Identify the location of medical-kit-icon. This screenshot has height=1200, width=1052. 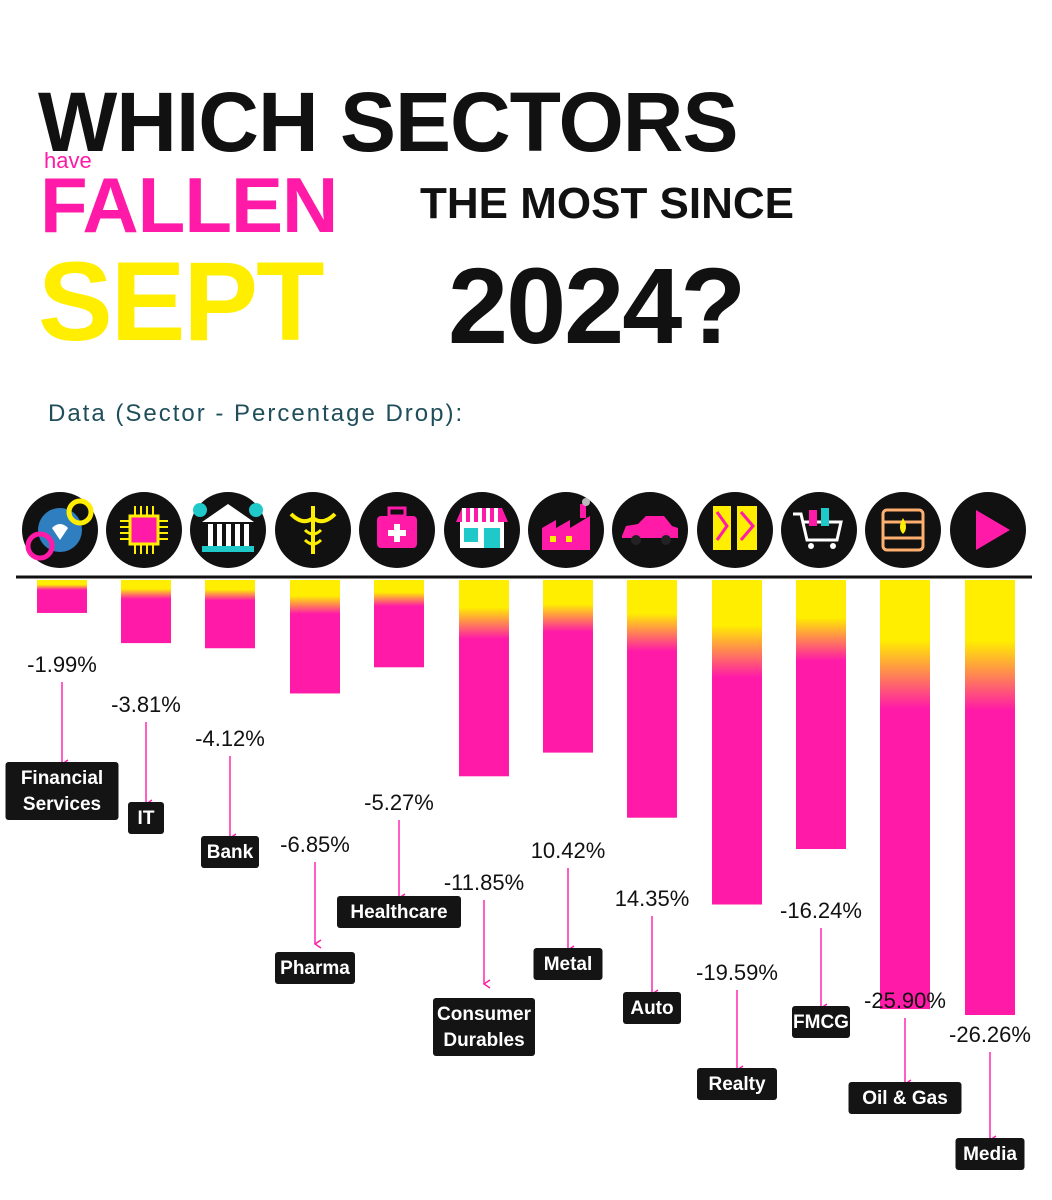
(397, 530).